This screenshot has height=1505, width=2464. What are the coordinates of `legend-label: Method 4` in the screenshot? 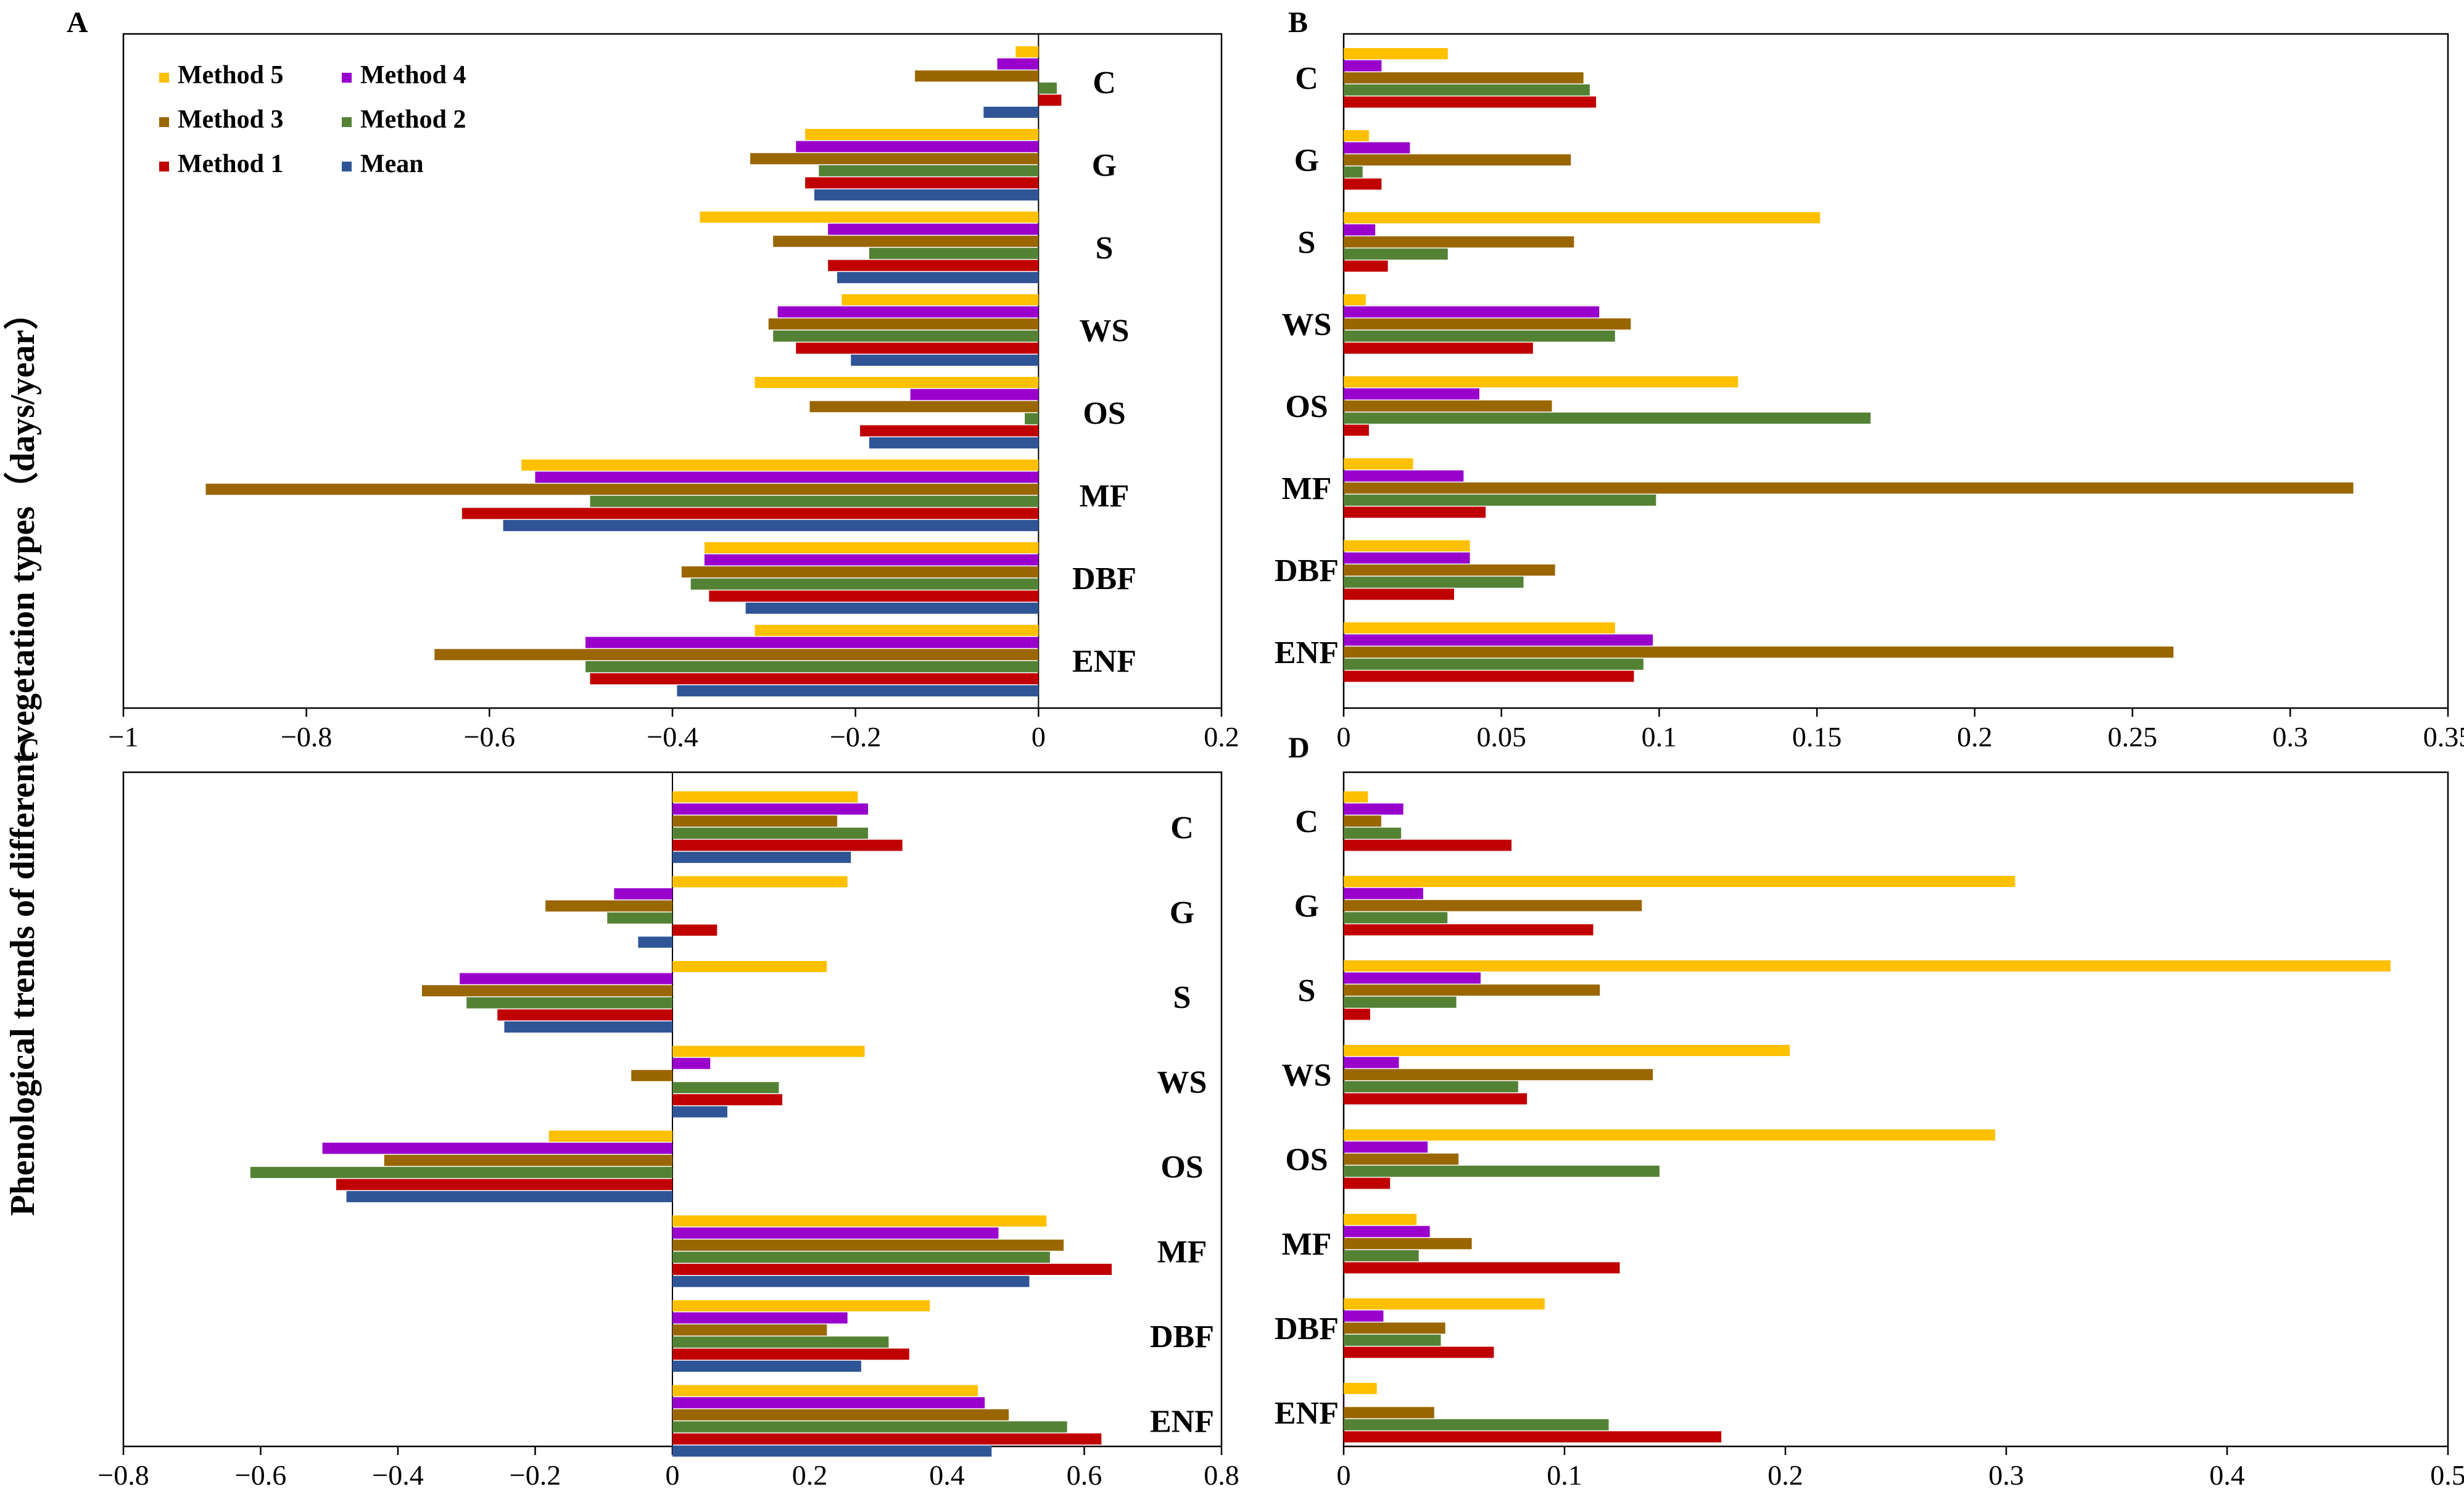 It's located at (413, 75).